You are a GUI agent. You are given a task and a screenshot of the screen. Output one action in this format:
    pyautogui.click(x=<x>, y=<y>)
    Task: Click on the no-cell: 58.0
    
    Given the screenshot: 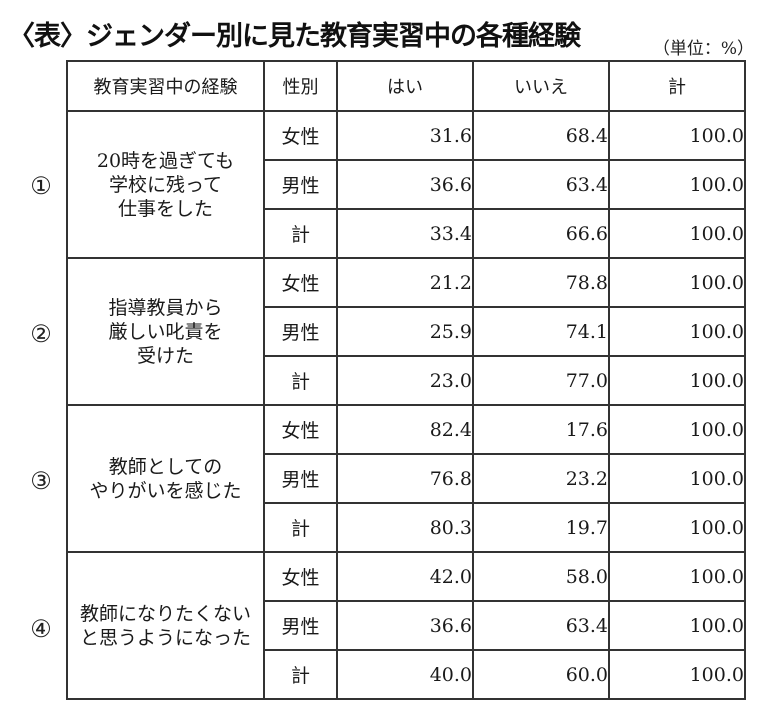 What is the action you would take?
    pyautogui.click(x=541, y=576)
    